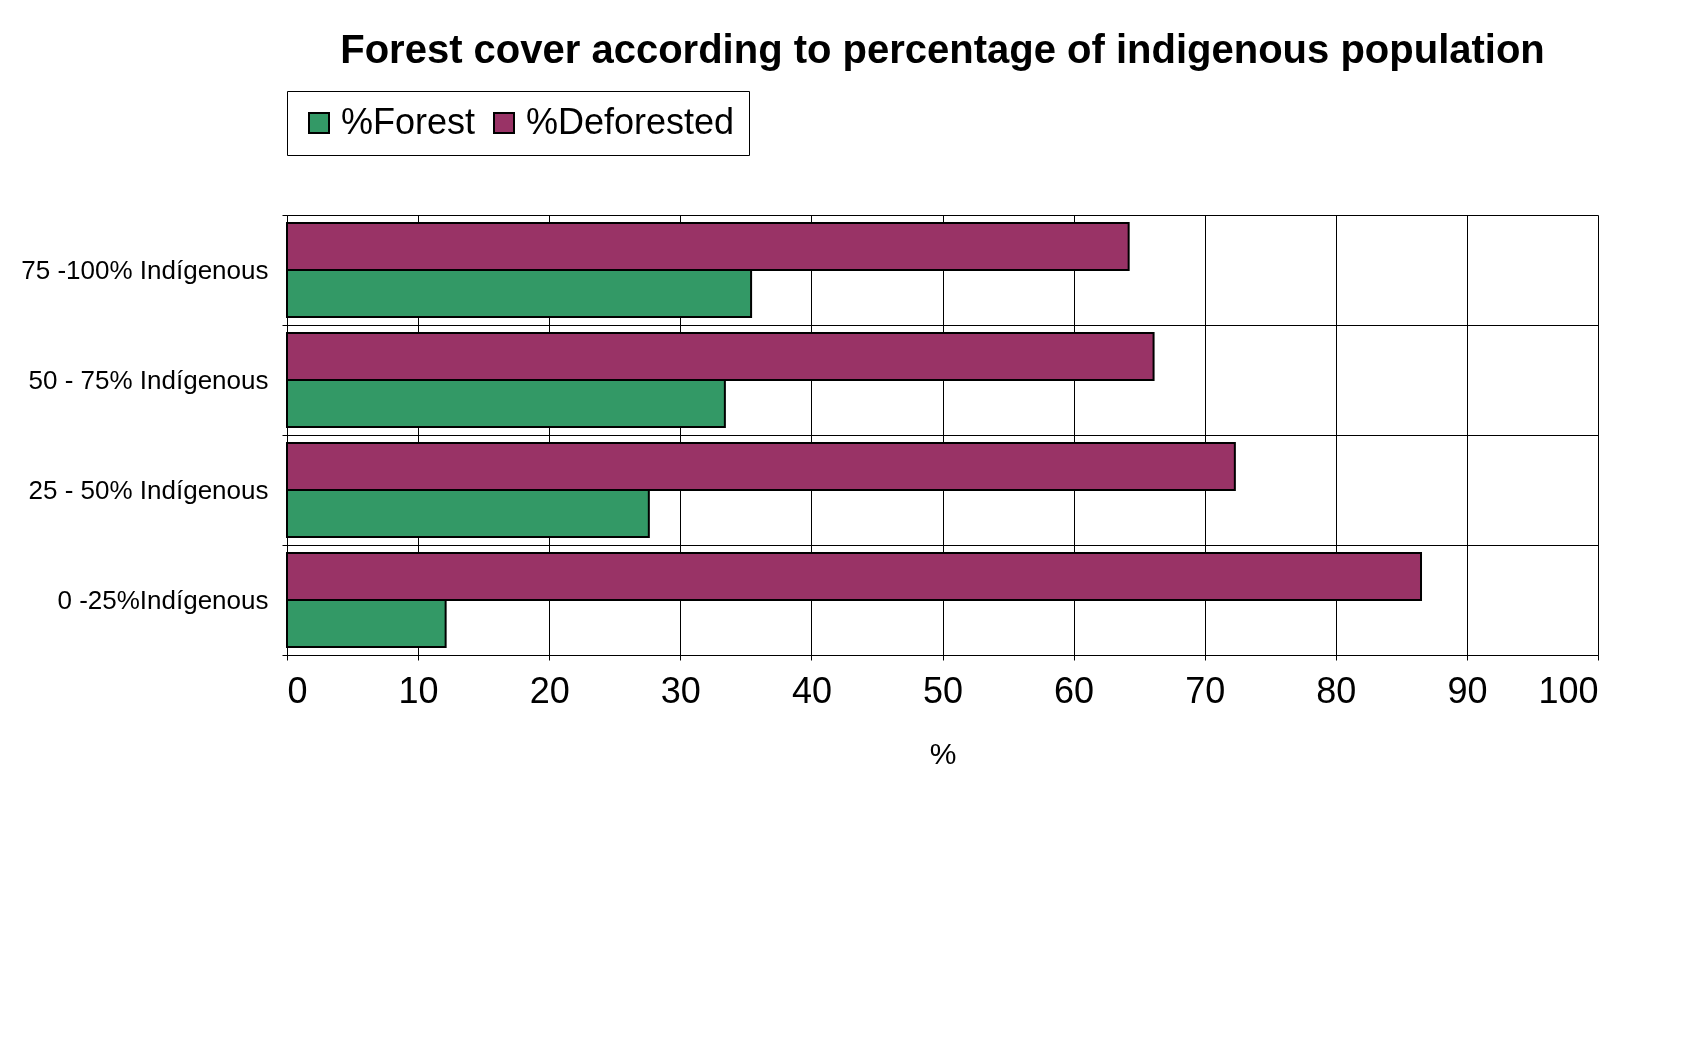 The image size is (1696, 1057). Describe the element at coordinates (1336, 690) in the screenshot. I see `x-tick-label: 80` at that location.